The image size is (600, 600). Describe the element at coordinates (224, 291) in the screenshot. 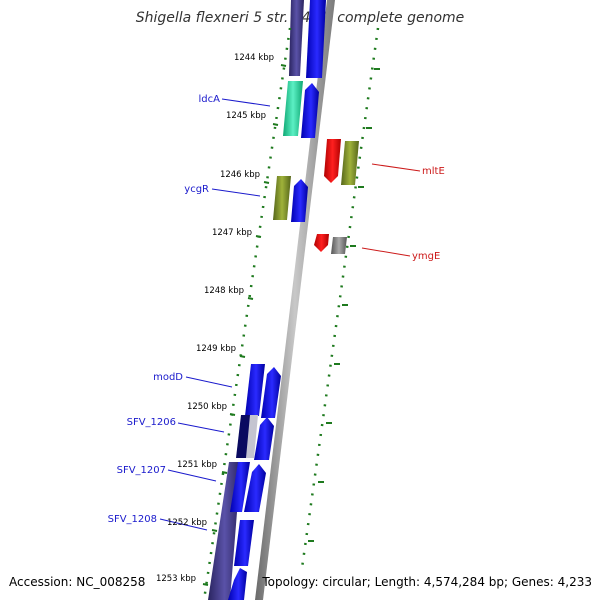

I see `kbp-label: 1248 kbp` at that location.